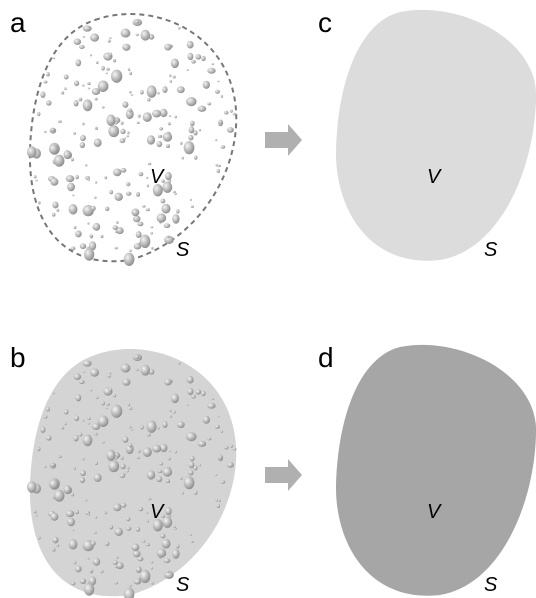 The width and height of the screenshot is (536, 598). What do you see at coordinates (283, 140) in the screenshot?
I see `arrow` at bounding box center [283, 140].